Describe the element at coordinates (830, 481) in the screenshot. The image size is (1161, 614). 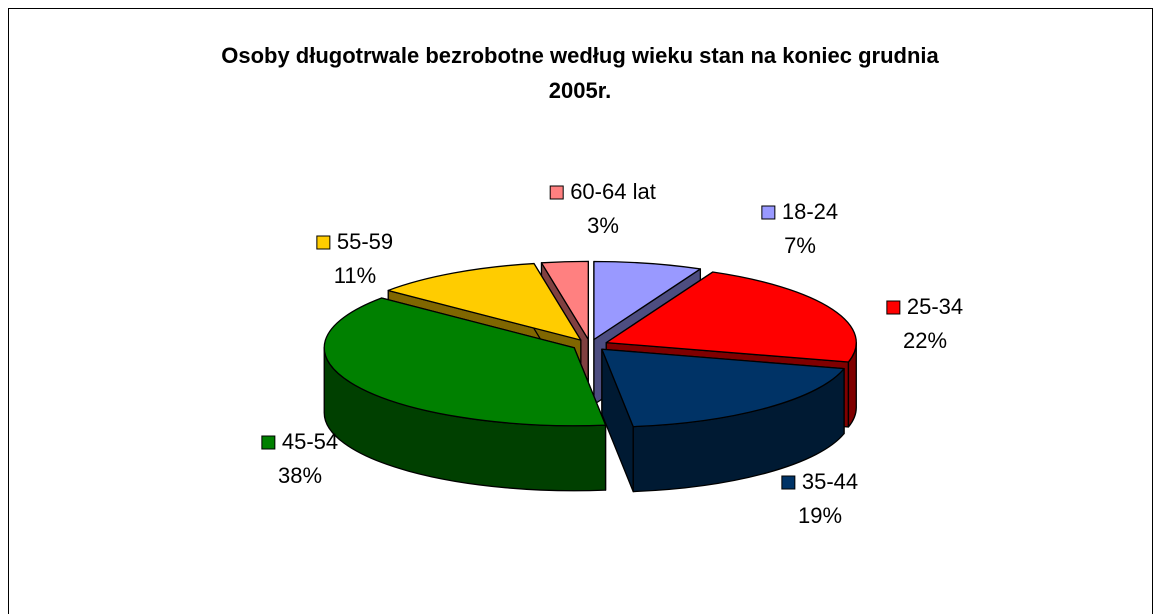
I see `label-category: 35-44` at that location.